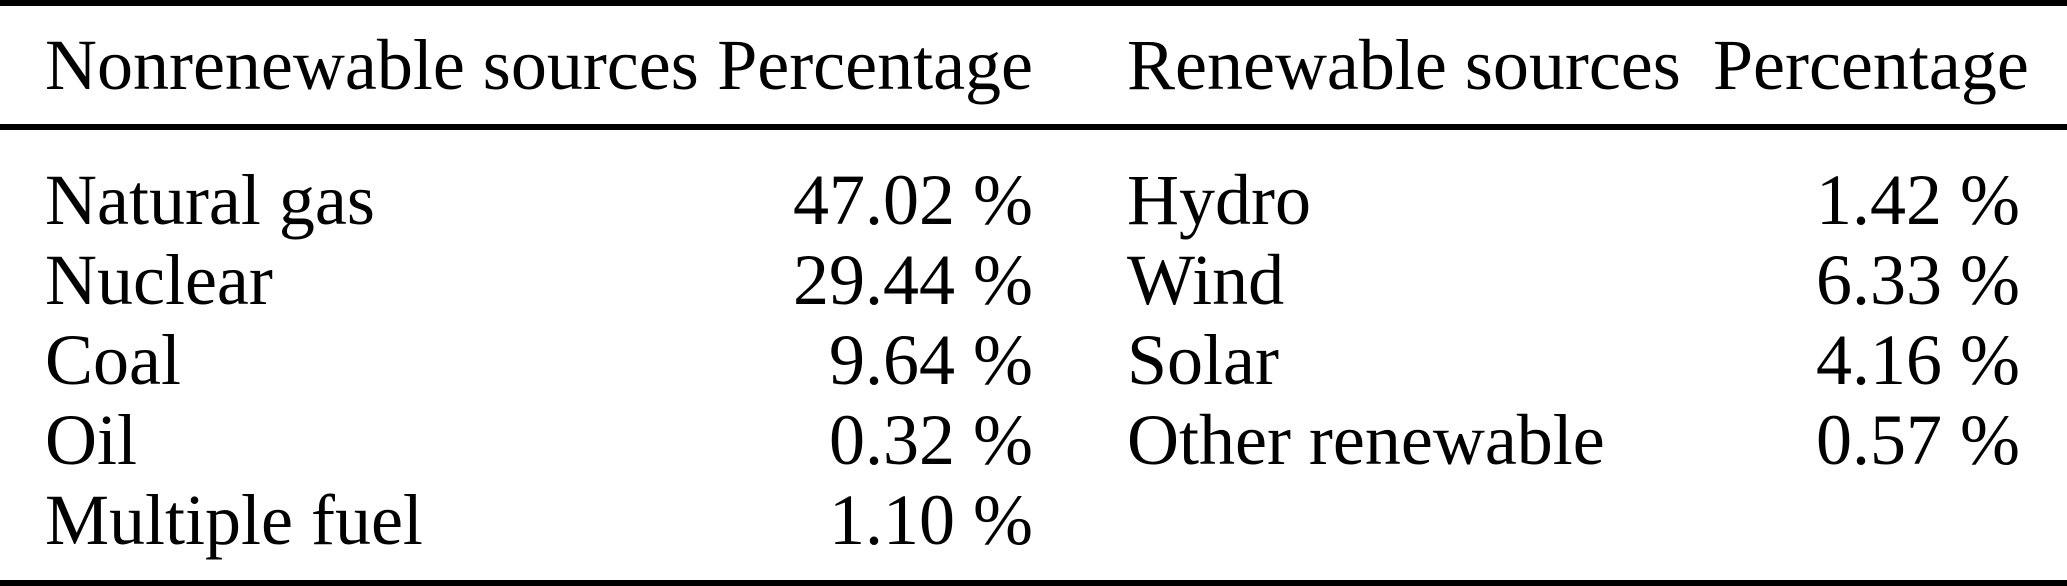 This screenshot has height=586, width=2067. I want to click on renewable-source-cell: Wind, so click(1206, 280).